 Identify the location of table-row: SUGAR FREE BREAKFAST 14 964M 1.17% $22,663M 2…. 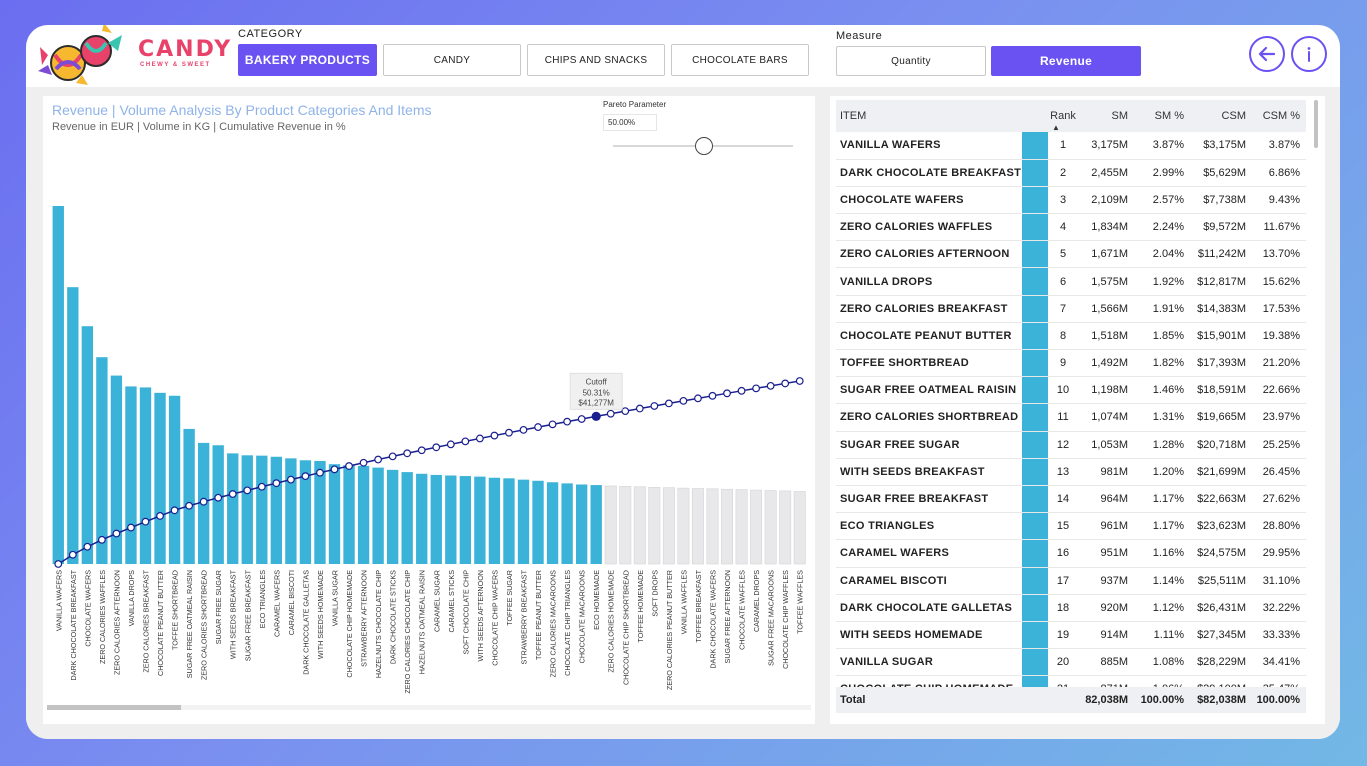
(1071, 499).